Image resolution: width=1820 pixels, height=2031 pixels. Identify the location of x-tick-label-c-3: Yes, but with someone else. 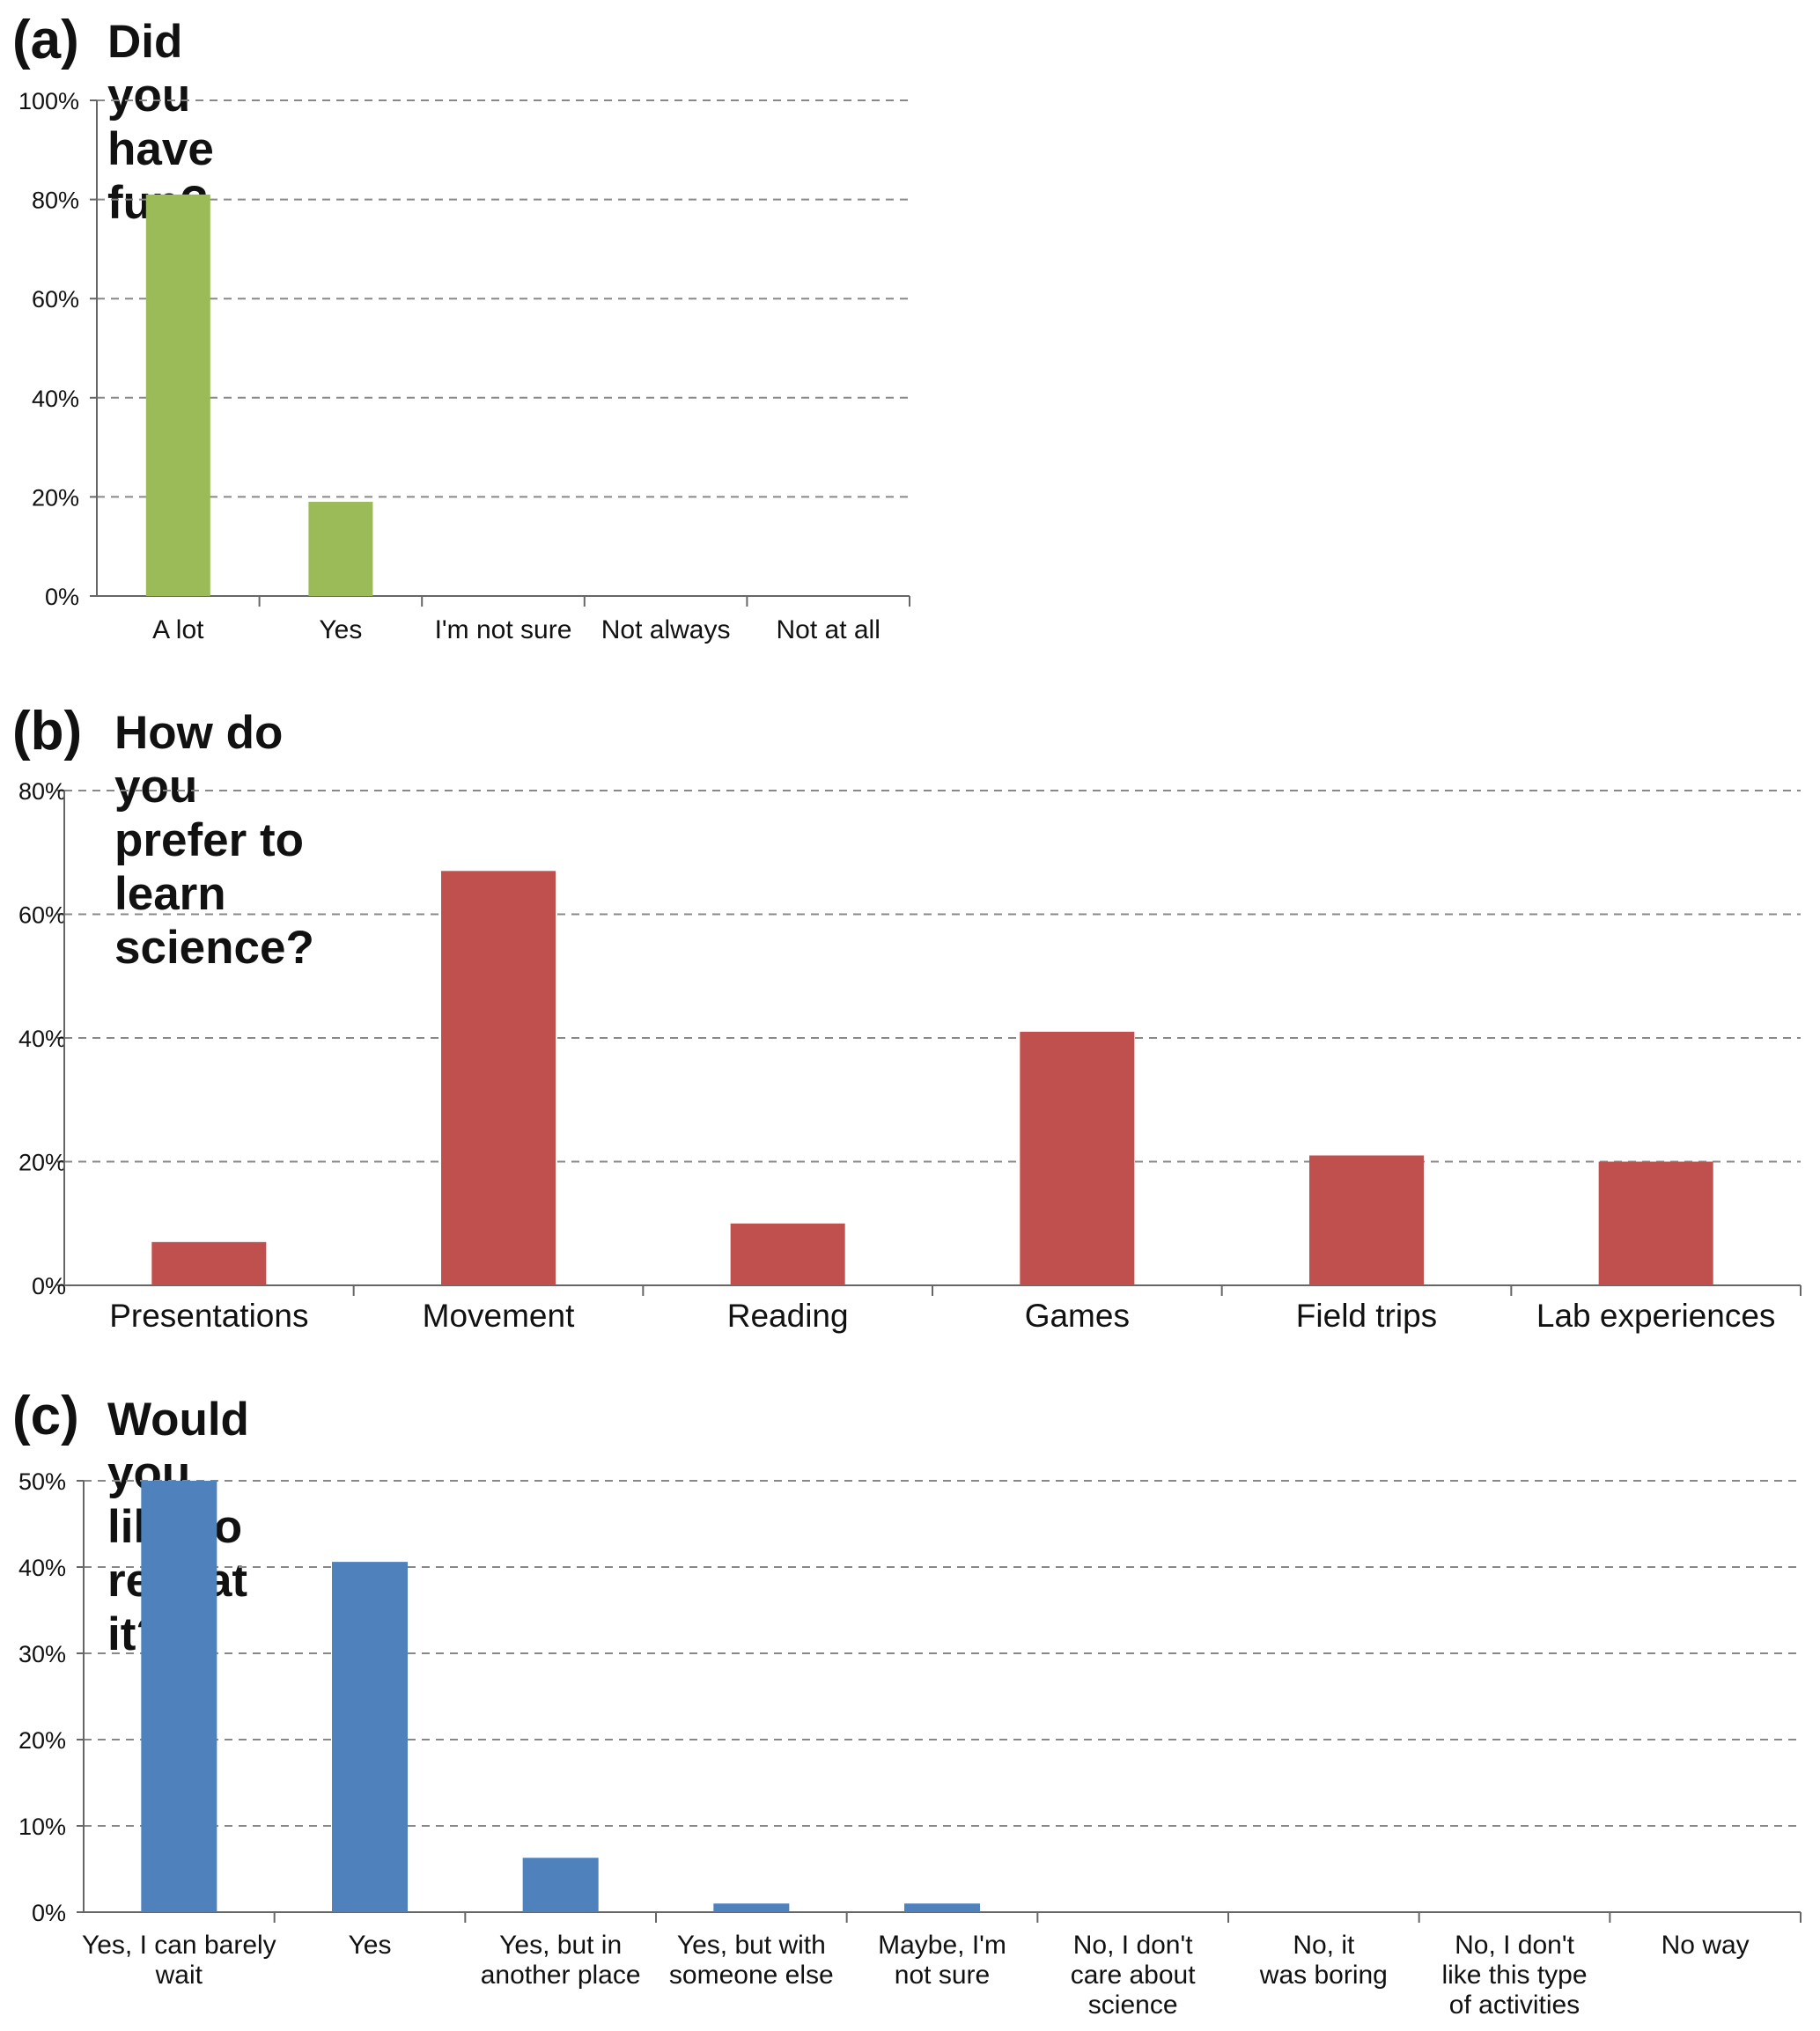
(751, 1960).